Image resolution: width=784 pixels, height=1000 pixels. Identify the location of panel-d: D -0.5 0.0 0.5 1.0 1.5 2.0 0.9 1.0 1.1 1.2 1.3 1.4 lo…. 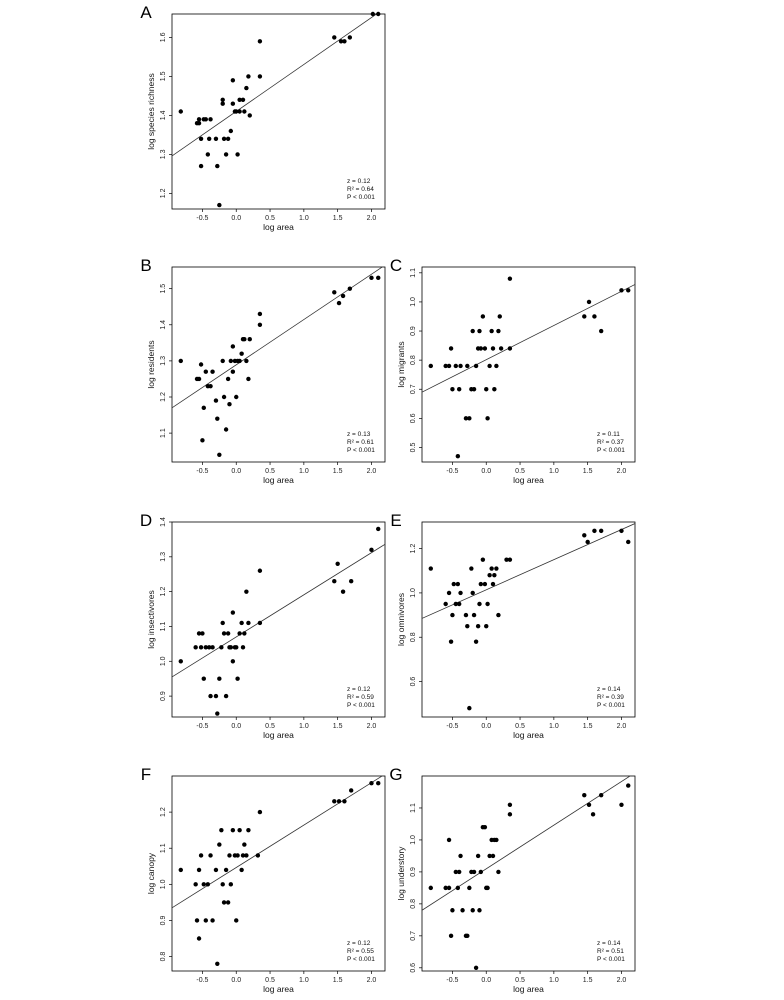
(263, 625).